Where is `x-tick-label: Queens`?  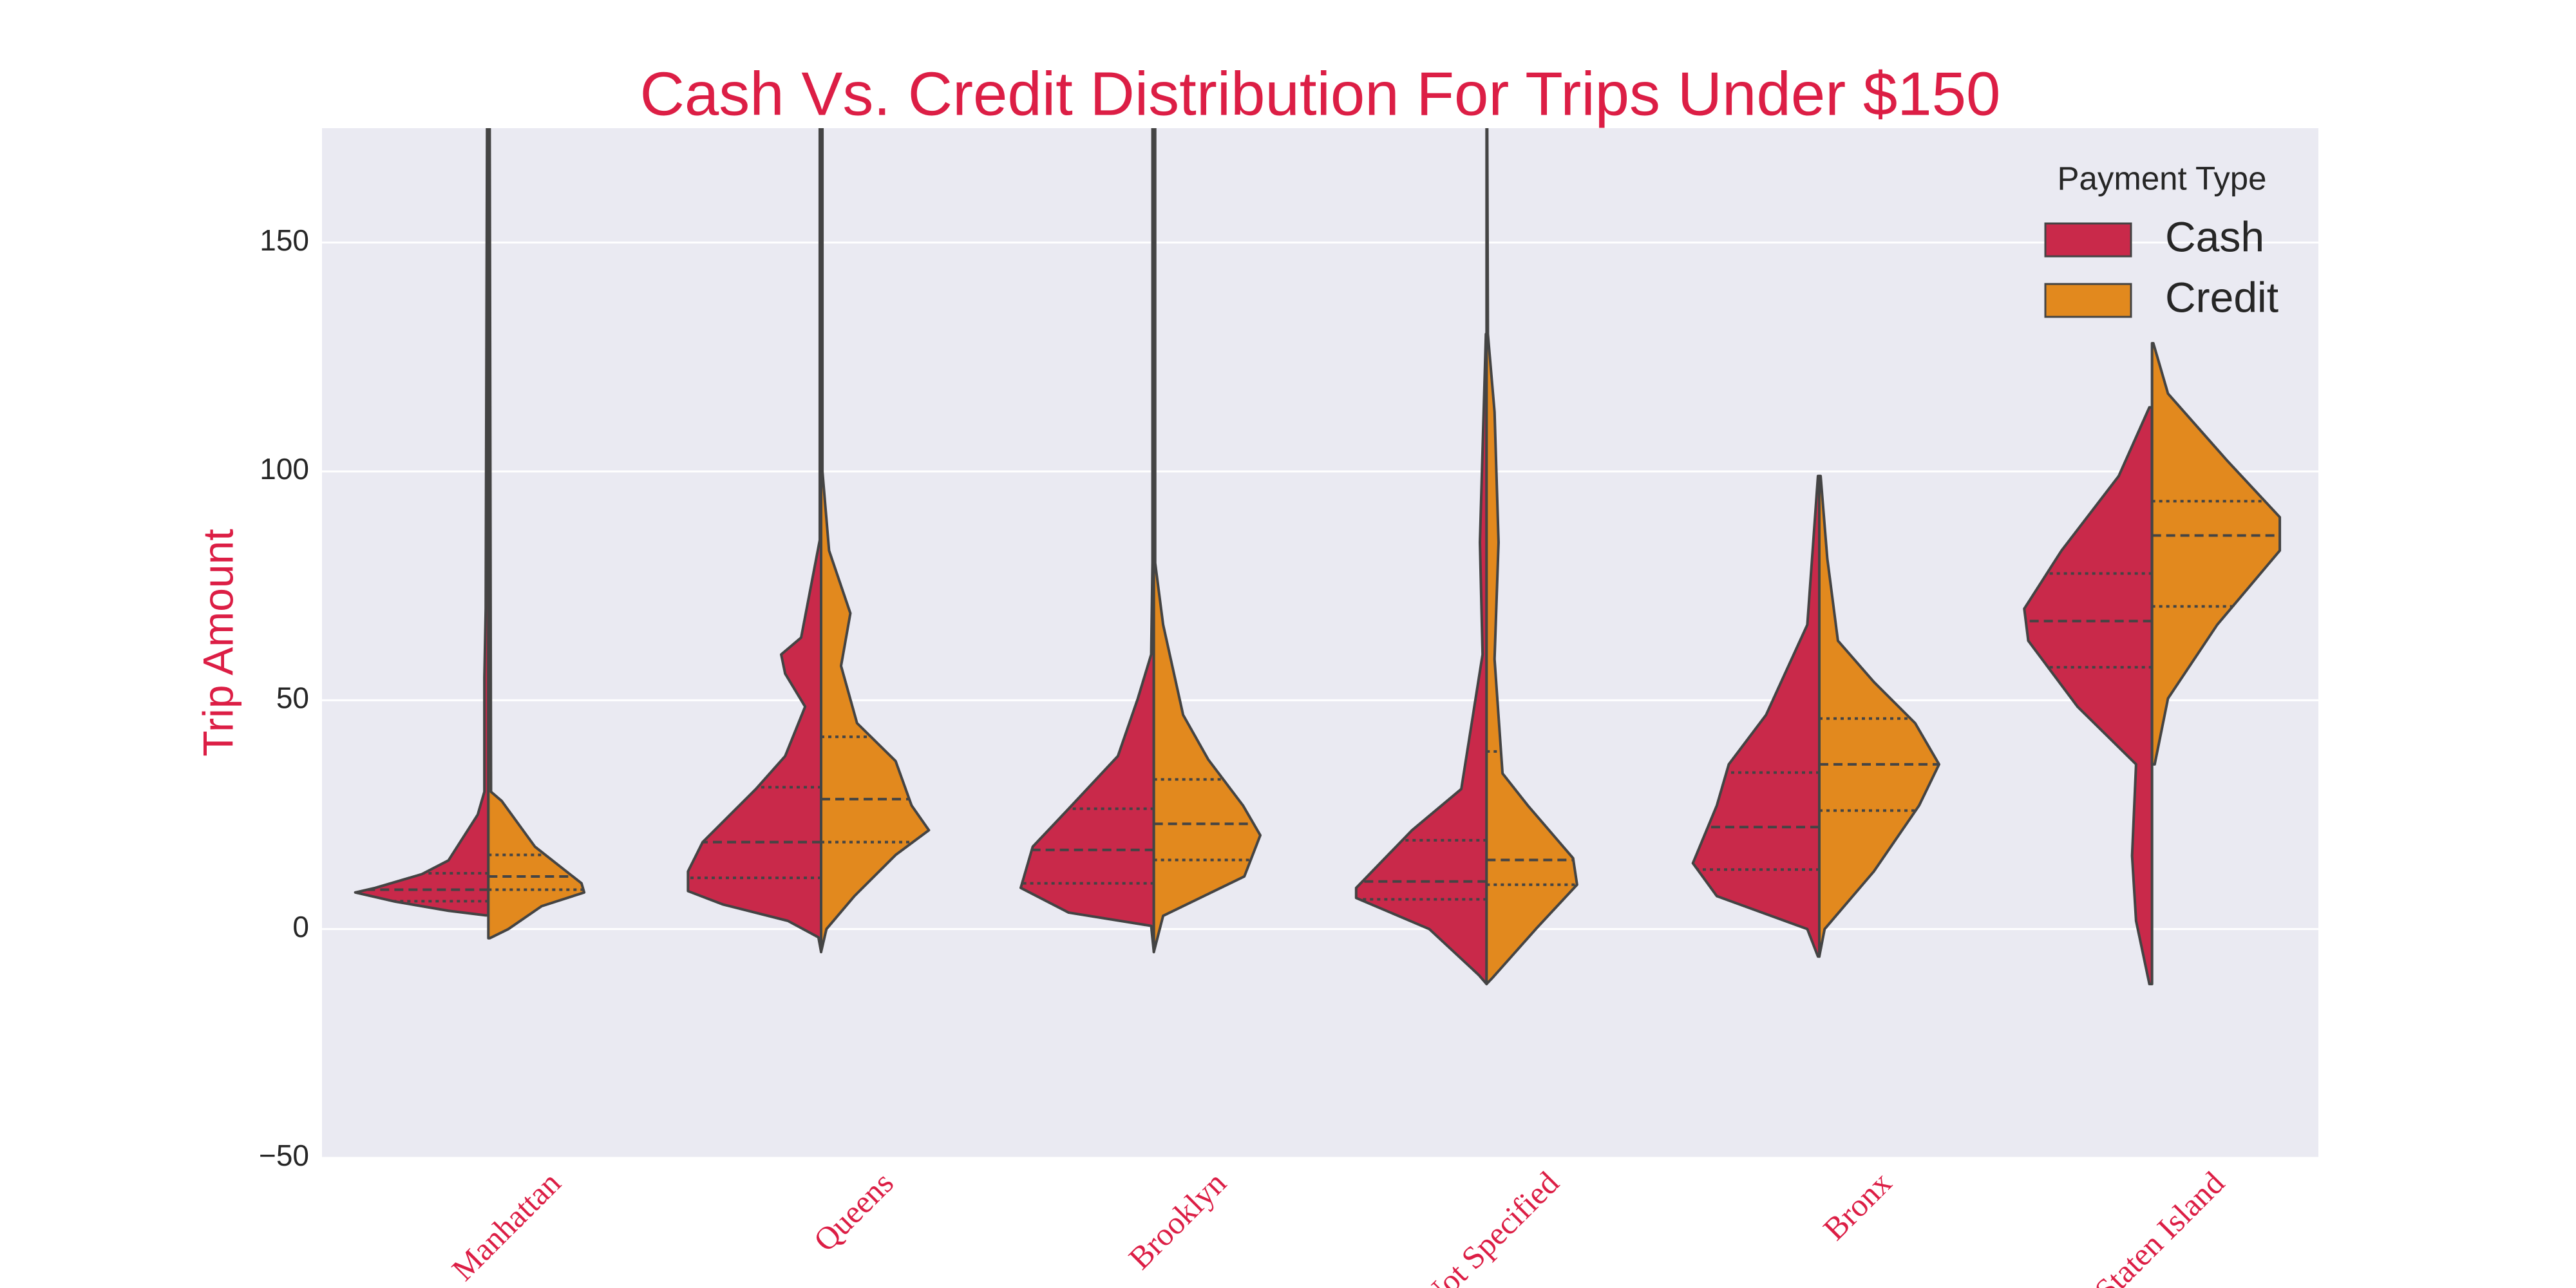
x-tick-label: Queens is located at coordinates (853, 1211).